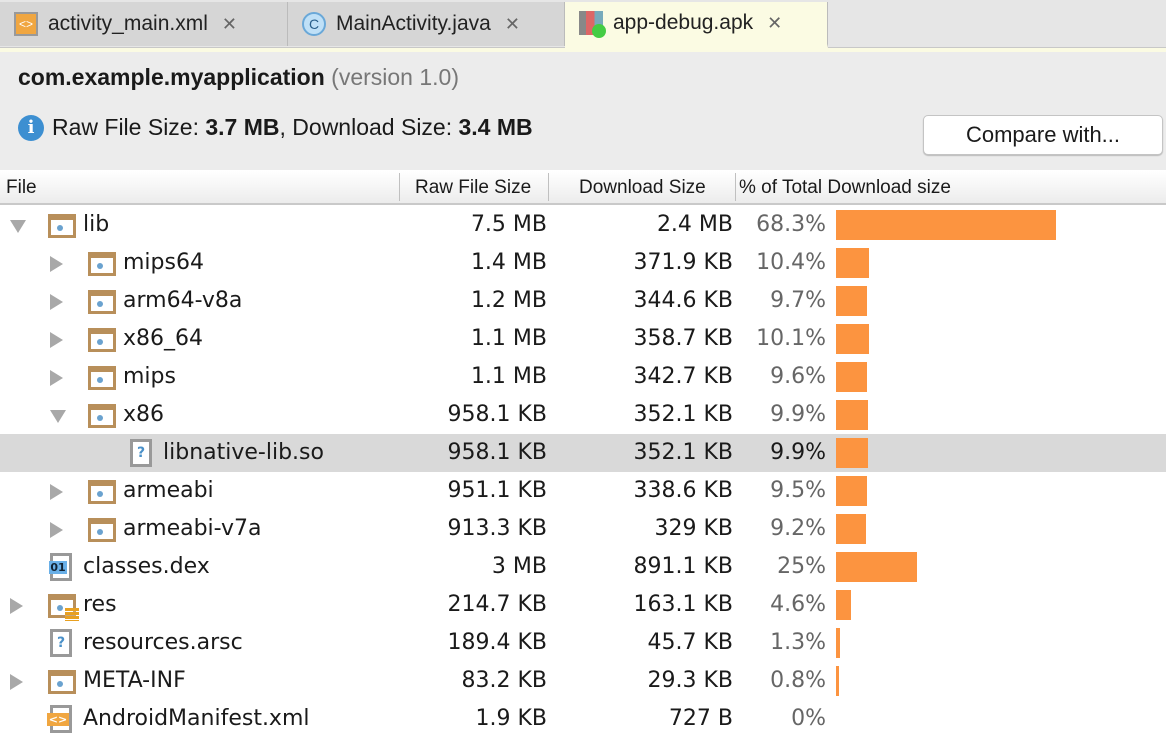 The height and width of the screenshot is (739, 1166). Describe the element at coordinates (690, 680) in the screenshot. I see `download-size: 29.3 KB` at that location.